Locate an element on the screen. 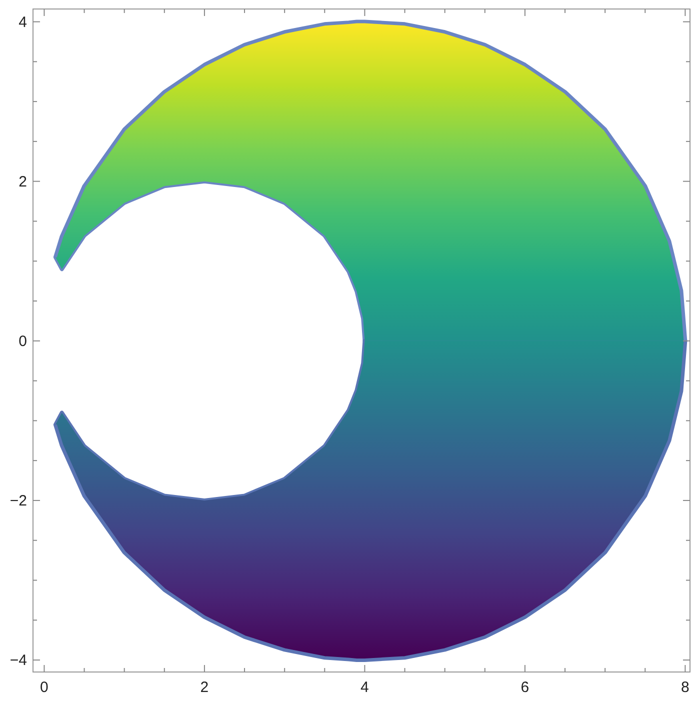  y-tick-label: 4 is located at coordinates (22, 22).